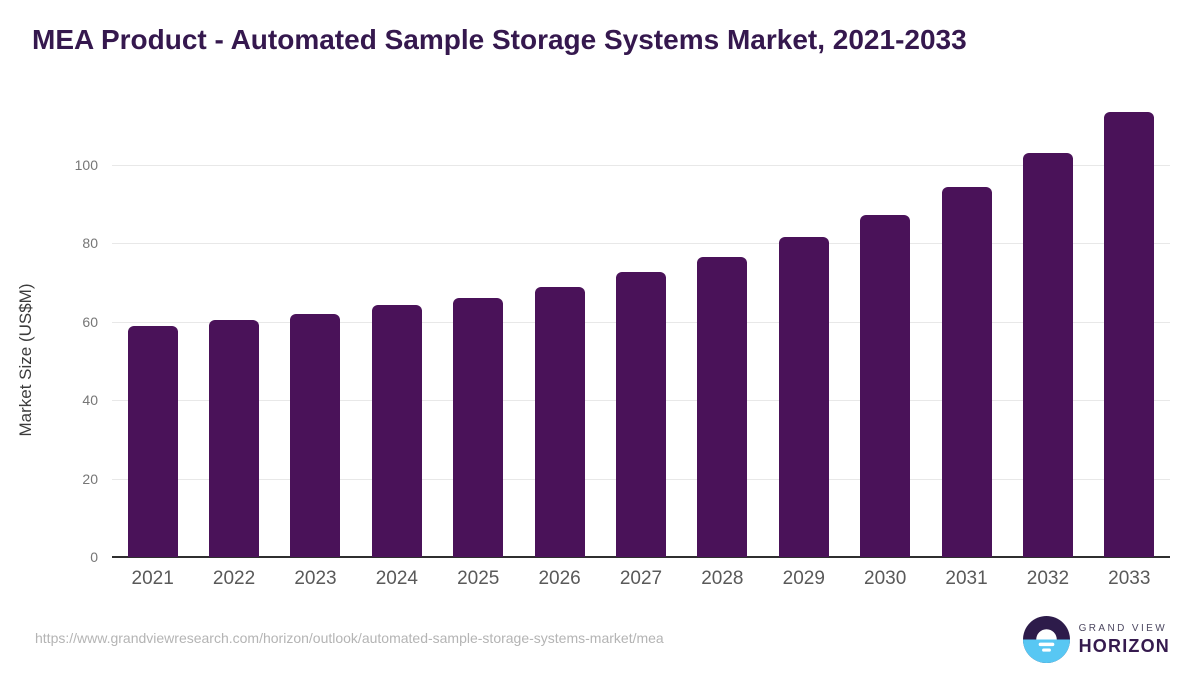 This screenshot has height=675, width=1200. I want to click on logo-grand-view-label: GRAND VIEW, so click(1123, 628).